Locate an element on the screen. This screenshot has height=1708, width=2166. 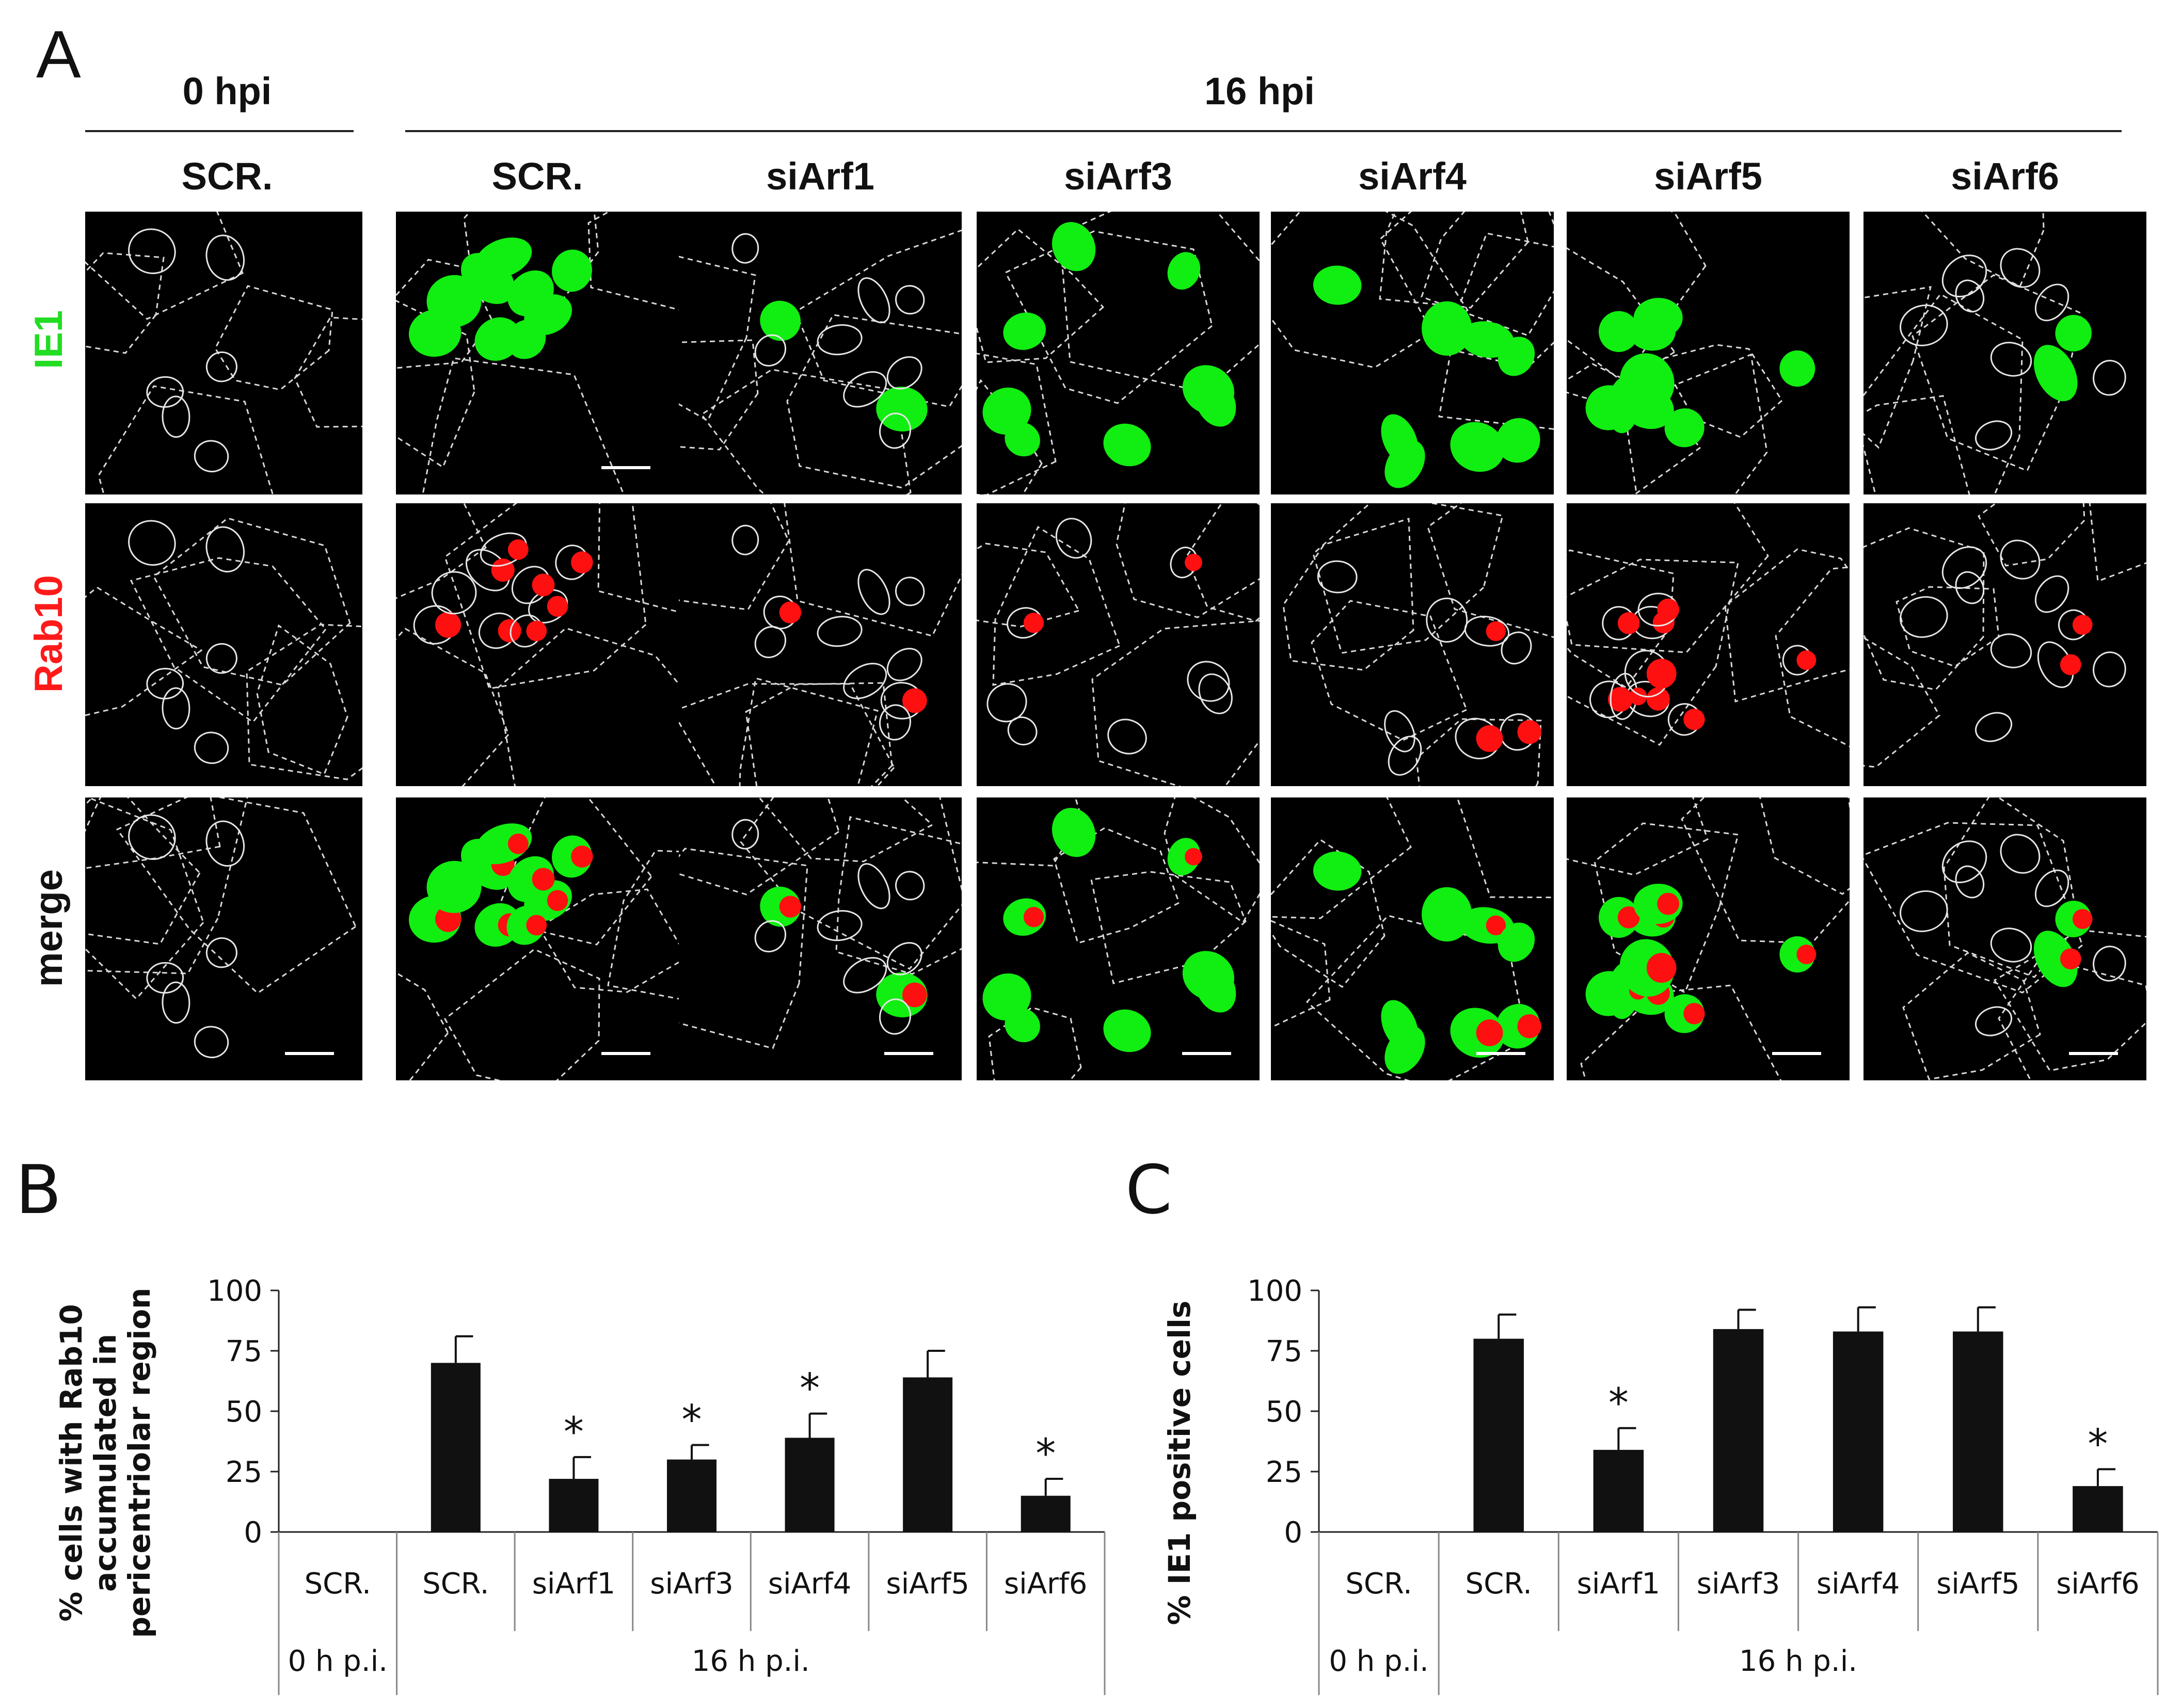
micrograph-merge-siarf3 is located at coordinates (1118, 938).